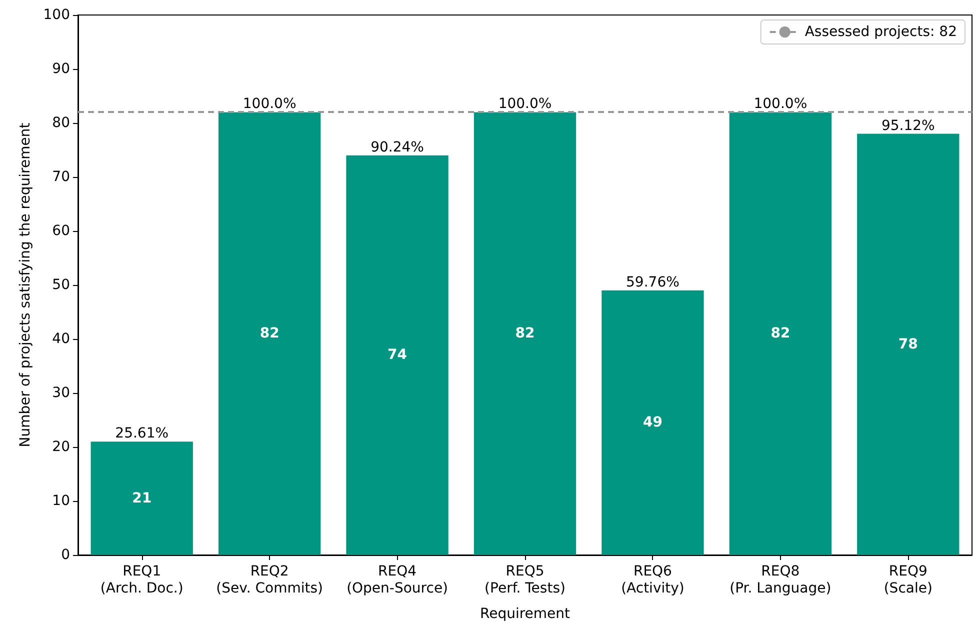 The width and height of the screenshot is (975, 626). Describe the element at coordinates (61, 231) in the screenshot. I see `y-tick-label: 60` at that location.